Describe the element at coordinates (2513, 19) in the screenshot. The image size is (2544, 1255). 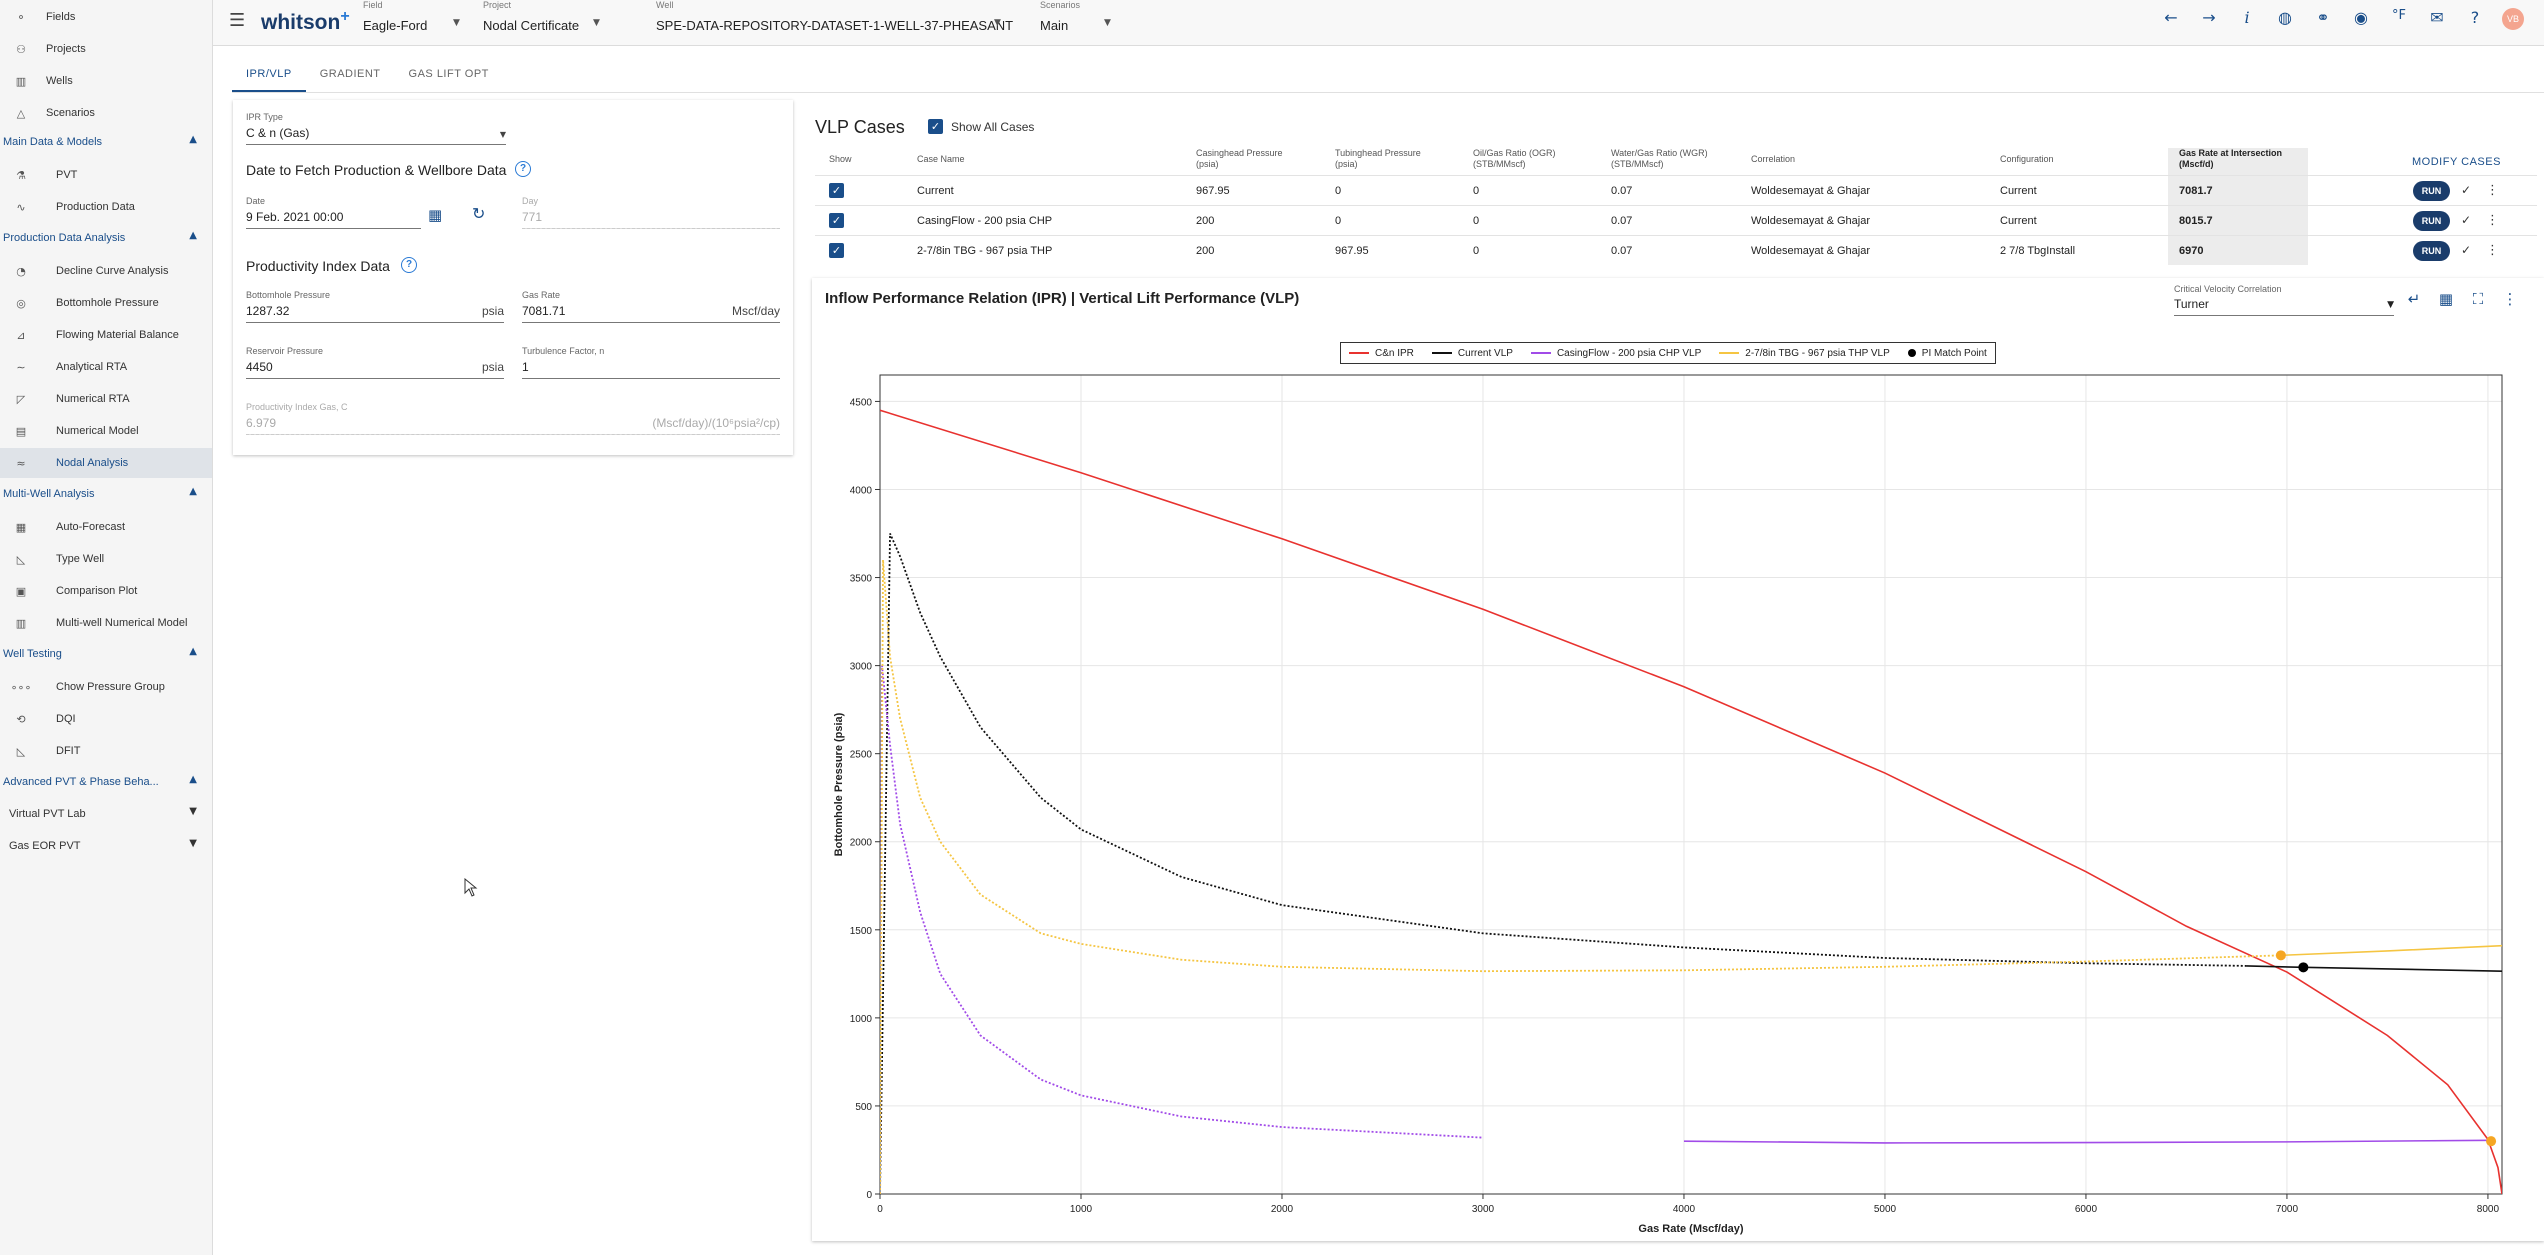
I see `avatar: VB` at that location.